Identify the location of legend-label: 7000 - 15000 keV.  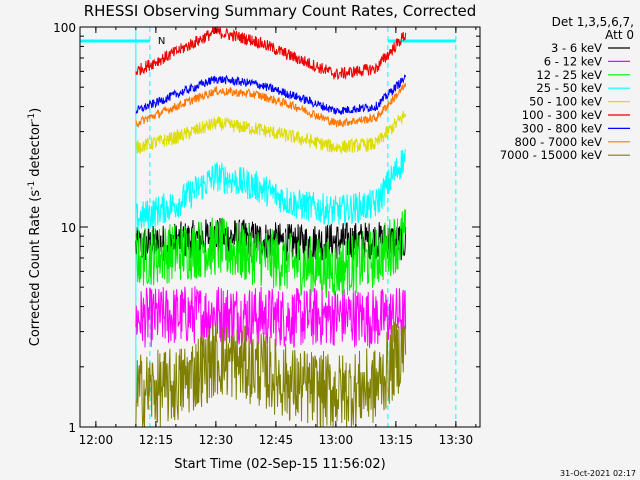
(551, 155).